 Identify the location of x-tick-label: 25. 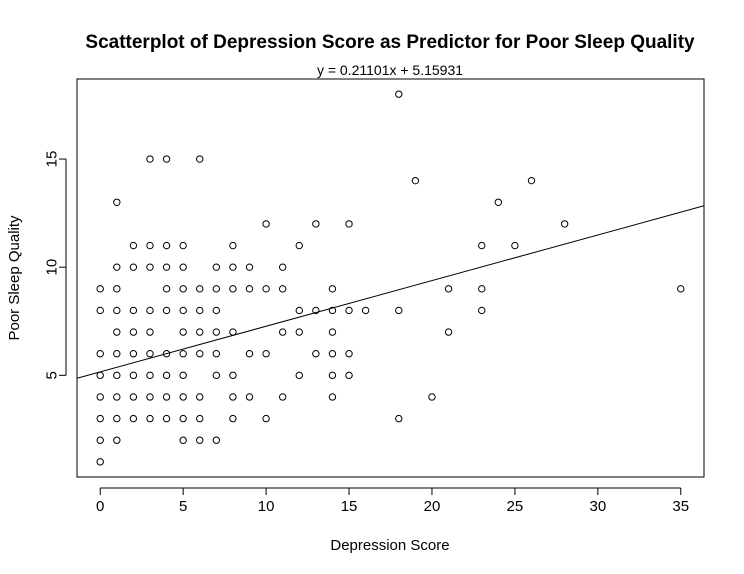
(515, 506).